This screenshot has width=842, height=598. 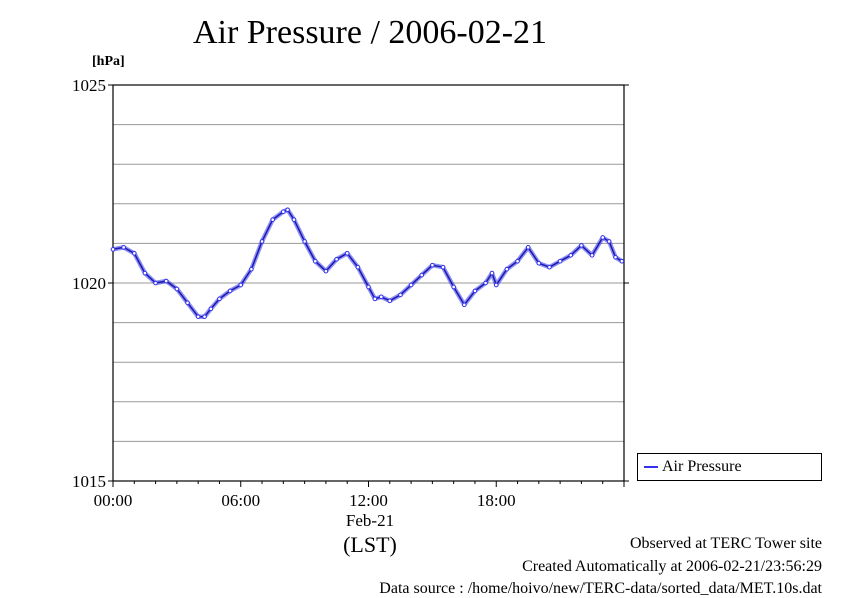 I want to click on footer-observed: Observed at TERC Tower site, so click(x=725, y=543).